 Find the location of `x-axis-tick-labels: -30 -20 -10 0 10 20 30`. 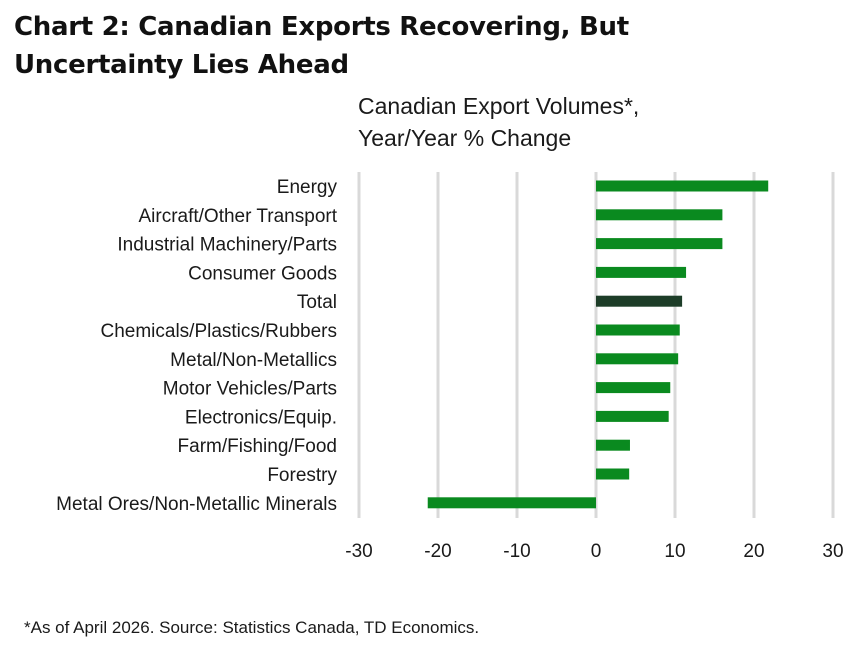

x-axis-tick-labels: -30 -20 -10 0 10 20 30 is located at coordinates (594, 551).